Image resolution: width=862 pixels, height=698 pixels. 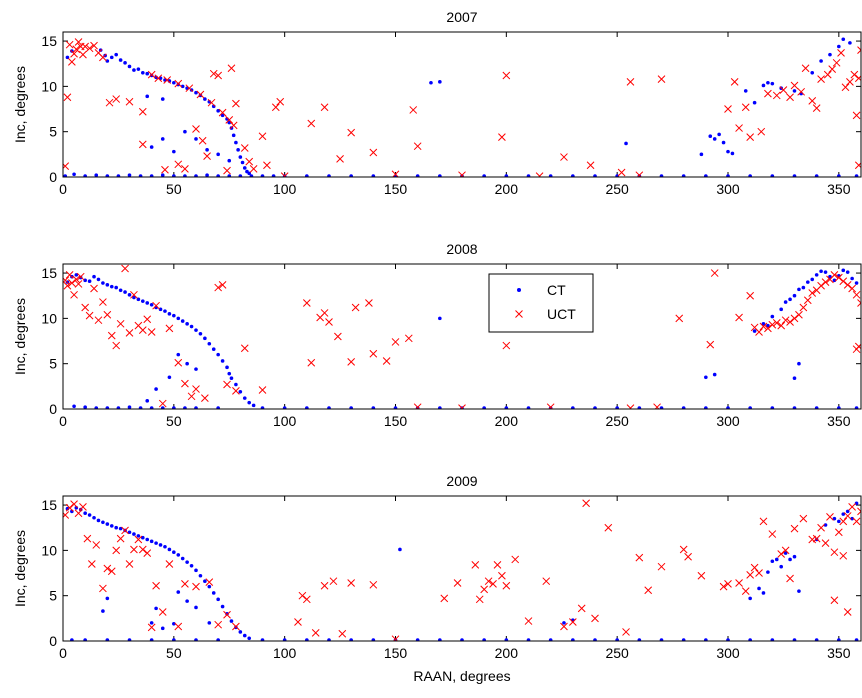 I want to click on x-tick-label: 350, so click(x=839, y=653).